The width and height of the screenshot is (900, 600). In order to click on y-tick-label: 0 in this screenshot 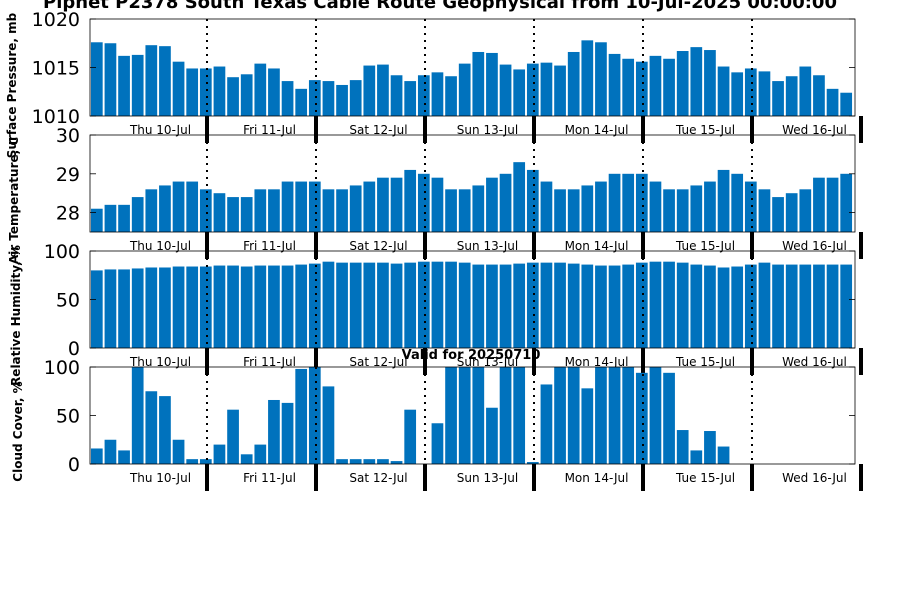, I will do `click(74, 465)`.